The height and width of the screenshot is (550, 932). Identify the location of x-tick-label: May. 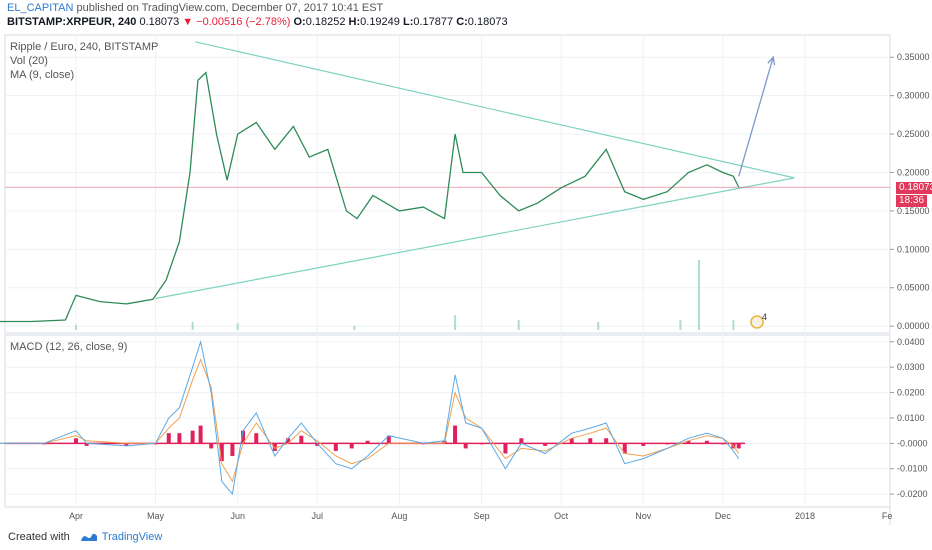
(156, 516).